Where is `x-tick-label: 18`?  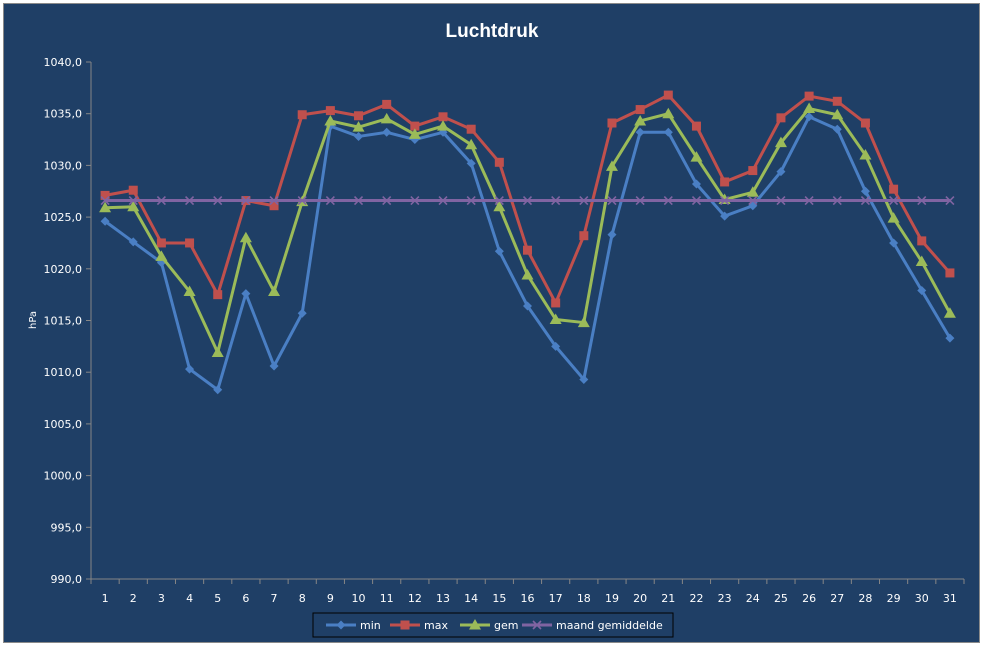
x-tick-label: 18 is located at coordinates (584, 598).